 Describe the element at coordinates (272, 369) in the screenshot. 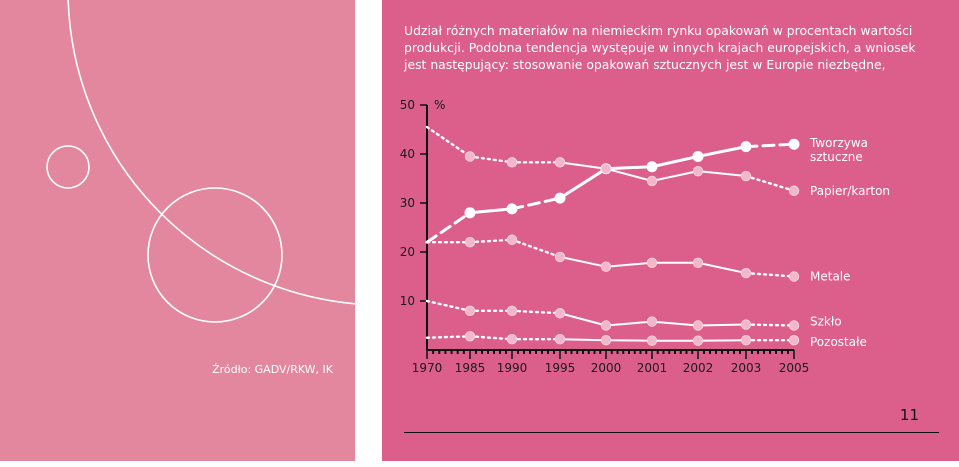

I see `source-note: Źródło: GADV/RKW, IK` at that location.